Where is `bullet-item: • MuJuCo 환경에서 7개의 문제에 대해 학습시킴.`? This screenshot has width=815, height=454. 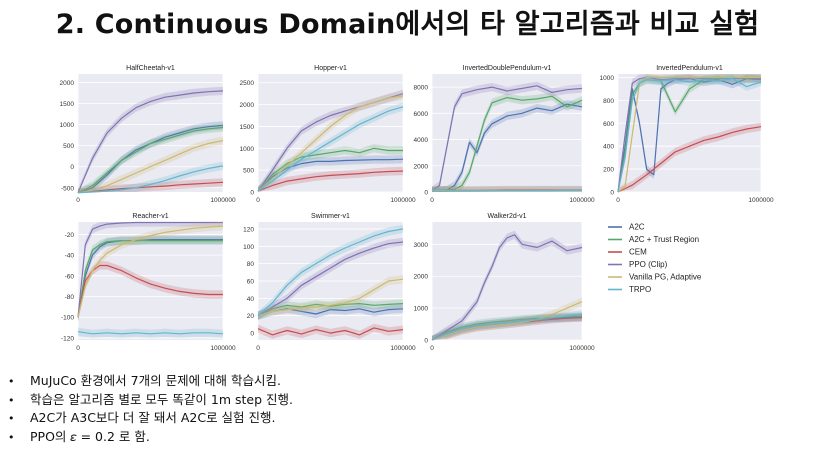 bullet-item: • MuJuCo 환경에서 7개의 문제에 대해 학습시킴. is located at coordinates (150, 381).